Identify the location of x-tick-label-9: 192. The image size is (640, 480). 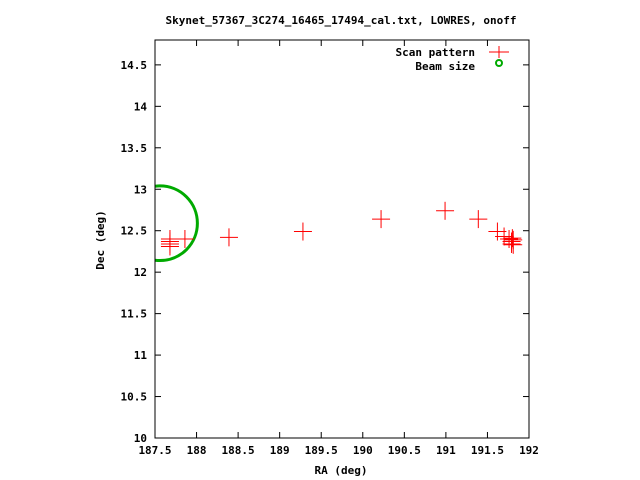
(529, 450).